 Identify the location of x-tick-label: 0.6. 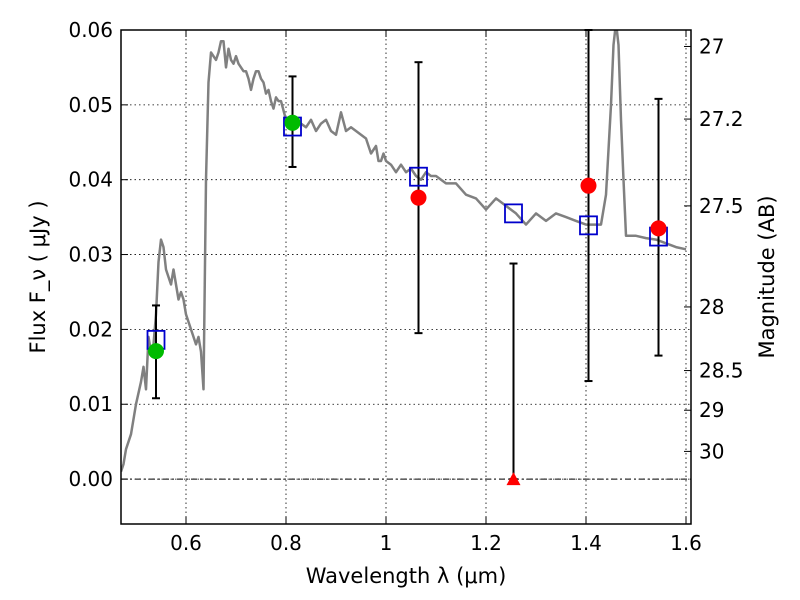
(186, 543).